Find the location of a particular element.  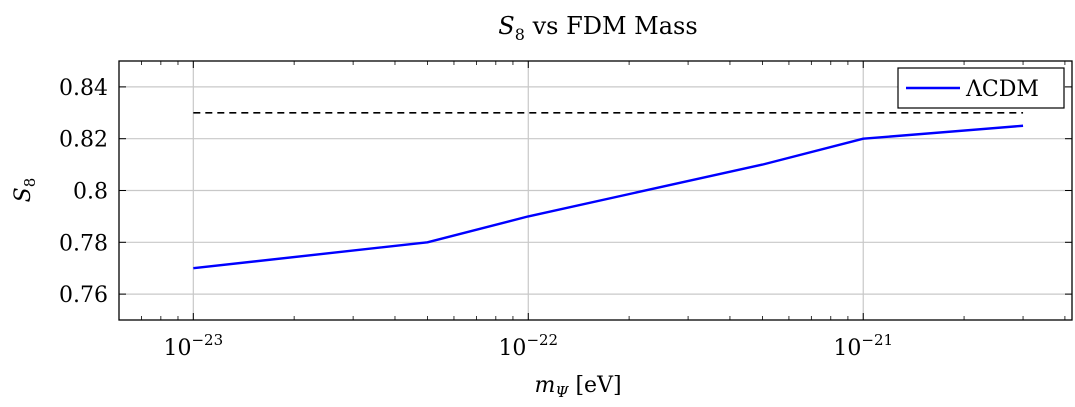

y-tick-label-0: 0.76 is located at coordinates (83, 295).